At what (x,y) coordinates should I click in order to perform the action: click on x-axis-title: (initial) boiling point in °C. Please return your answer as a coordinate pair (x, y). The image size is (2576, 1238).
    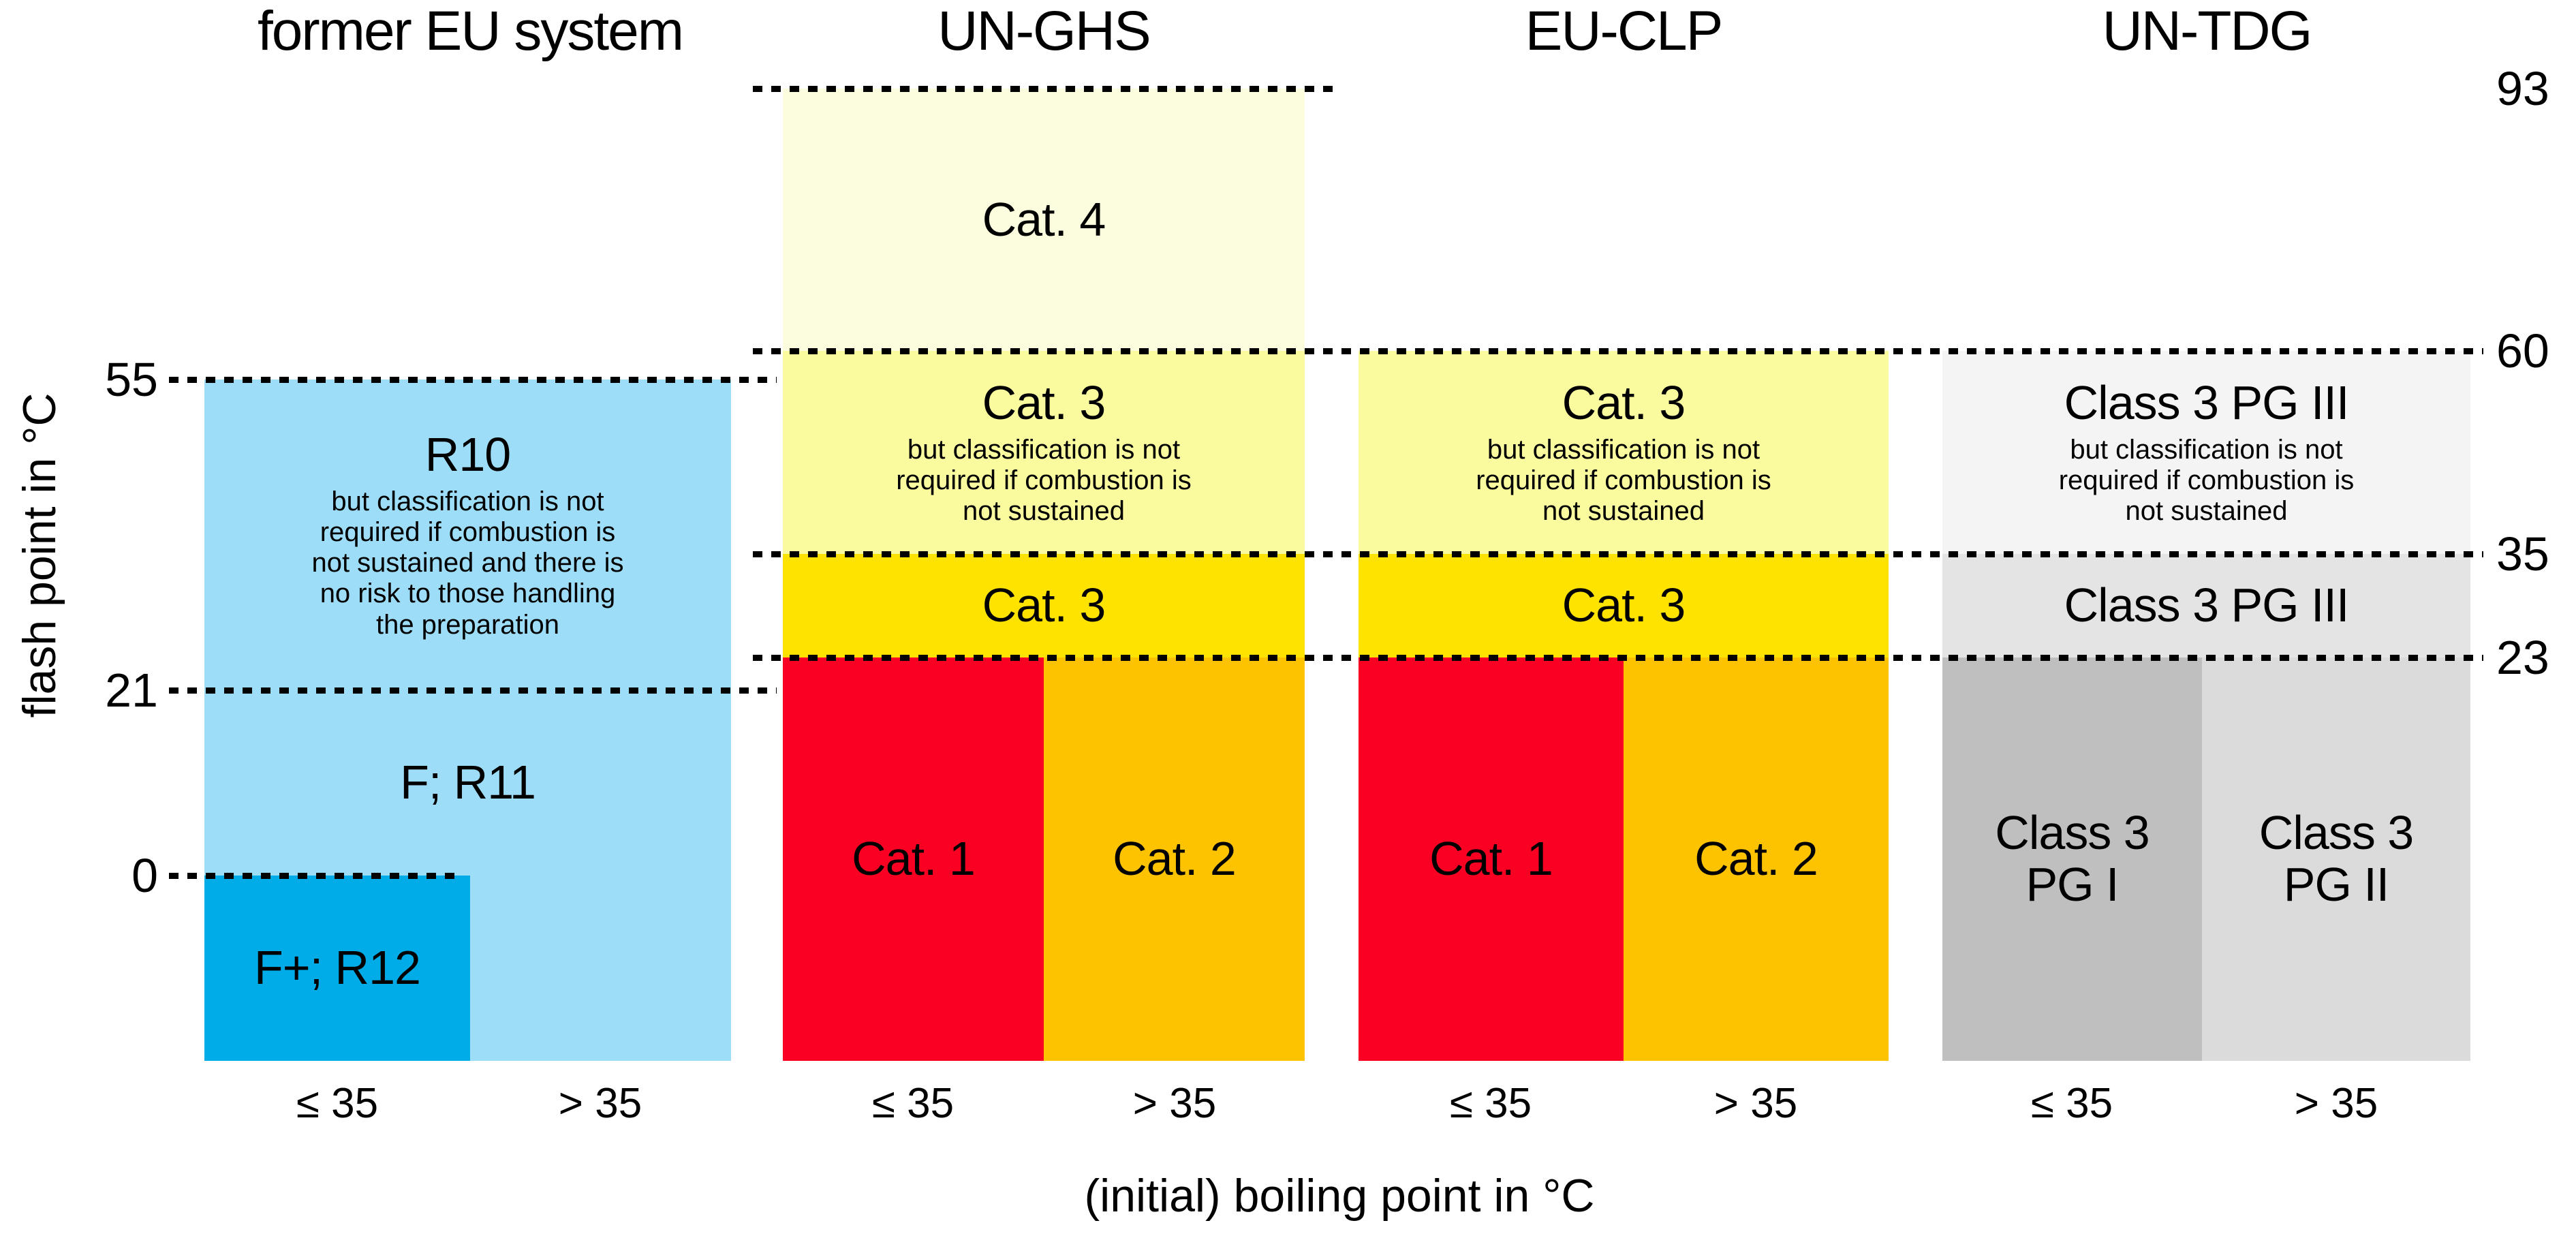
    Looking at the image, I should click on (1339, 1196).